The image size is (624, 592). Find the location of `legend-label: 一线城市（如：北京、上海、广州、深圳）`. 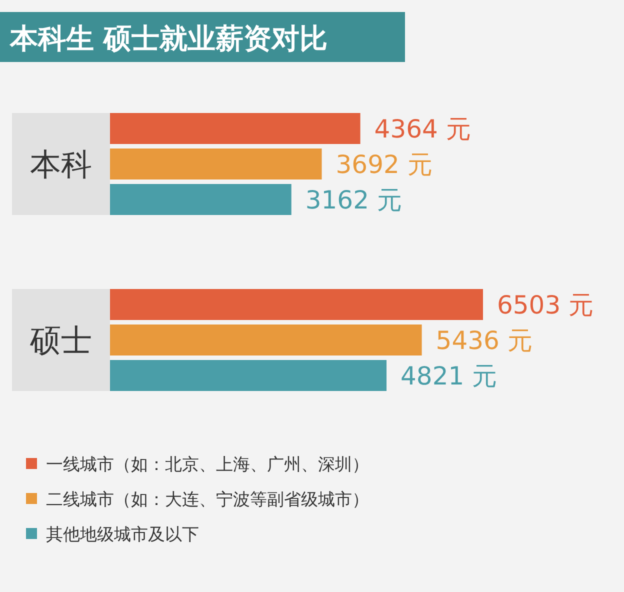

legend-label: 一线城市（如：北京、上海、广州、深圳） is located at coordinates (207, 465).